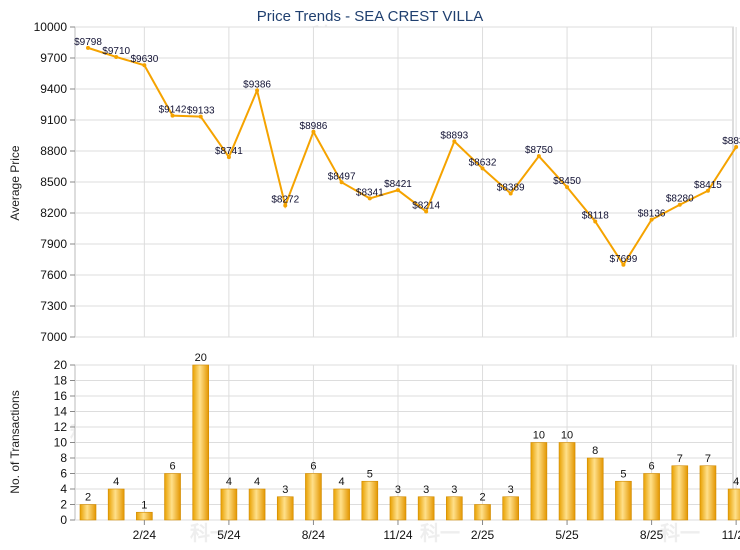  I want to click on price-point-label: $8497, so click(342, 176).